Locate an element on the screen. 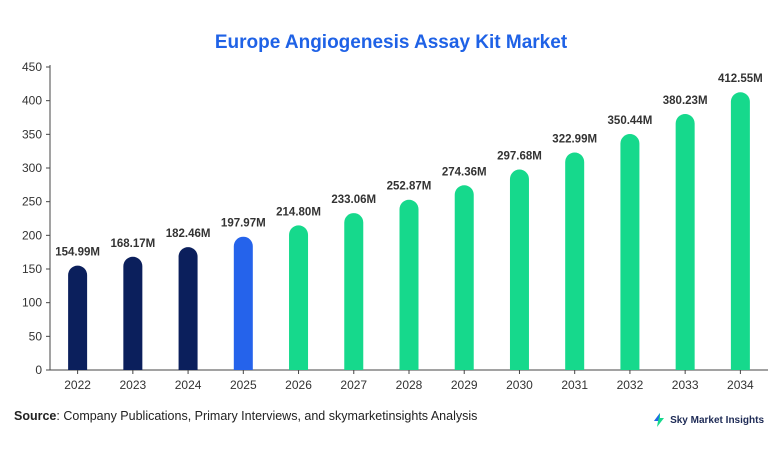 The width and height of the screenshot is (782, 454). y-tick-label: 400 is located at coordinates (32, 101).